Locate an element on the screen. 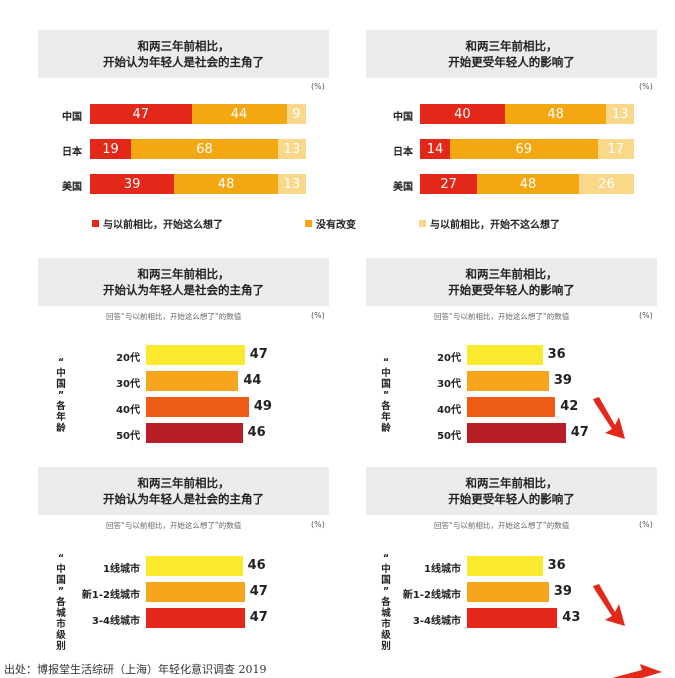 Image resolution: width=675 pixels, height=678 pixels. bar-value: 43 is located at coordinates (571, 617).